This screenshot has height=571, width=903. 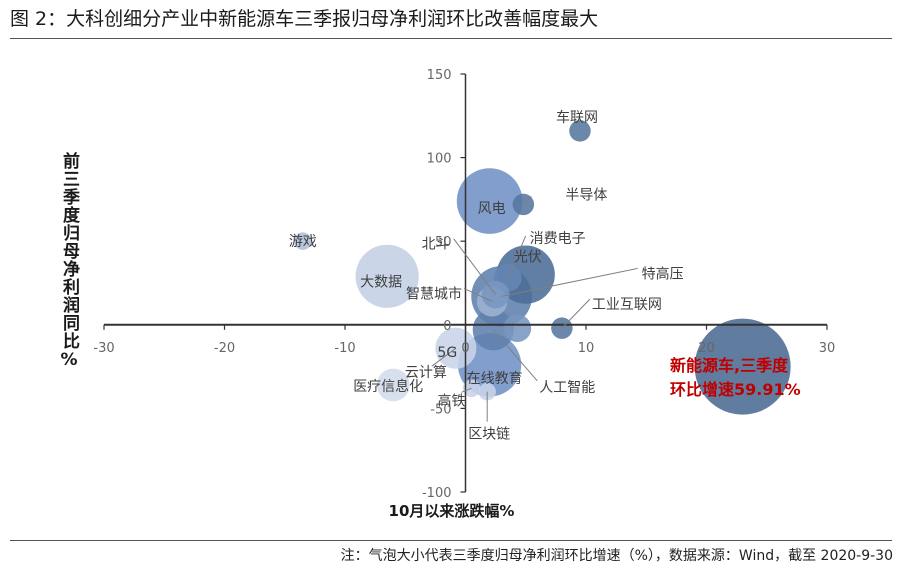 What do you see at coordinates (627, 305) in the screenshot?
I see `bubble-label-10: 工业互联网` at bounding box center [627, 305].